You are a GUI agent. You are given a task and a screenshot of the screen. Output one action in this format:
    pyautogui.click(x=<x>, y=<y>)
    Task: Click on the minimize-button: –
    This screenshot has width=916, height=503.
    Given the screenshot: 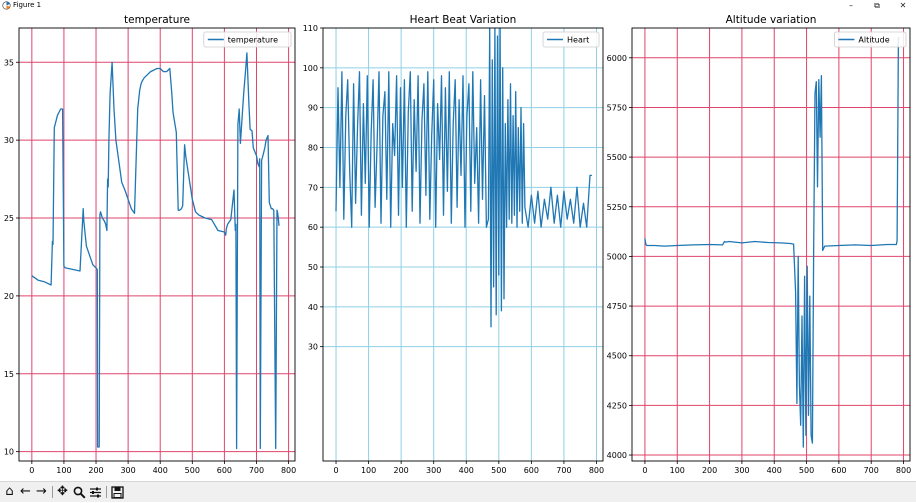 What is the action you would take?
    pyautogui.click(x=851, y=5)
    